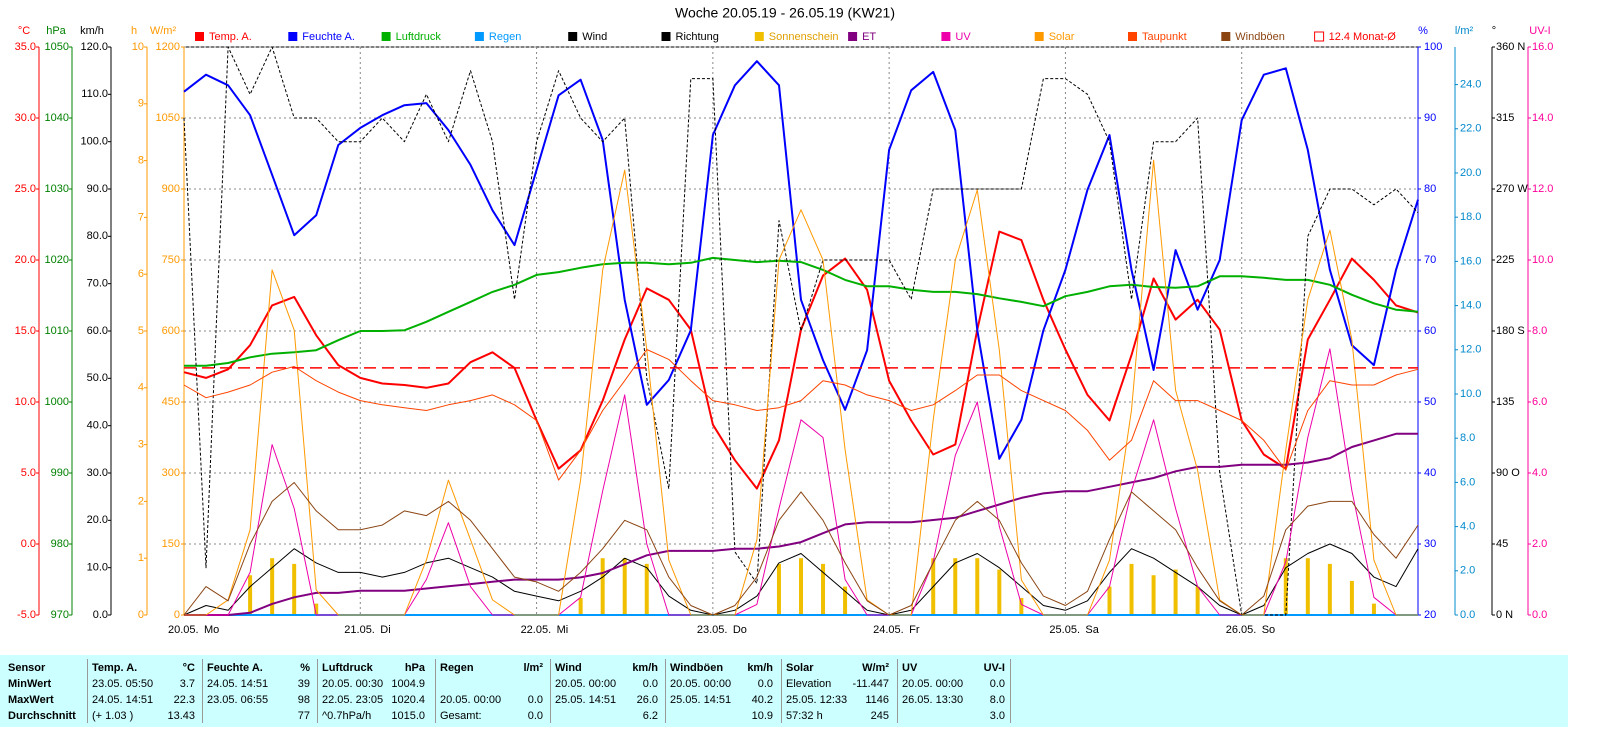  I want to click on y-tick-label: 180 S, so click(1510, 331).